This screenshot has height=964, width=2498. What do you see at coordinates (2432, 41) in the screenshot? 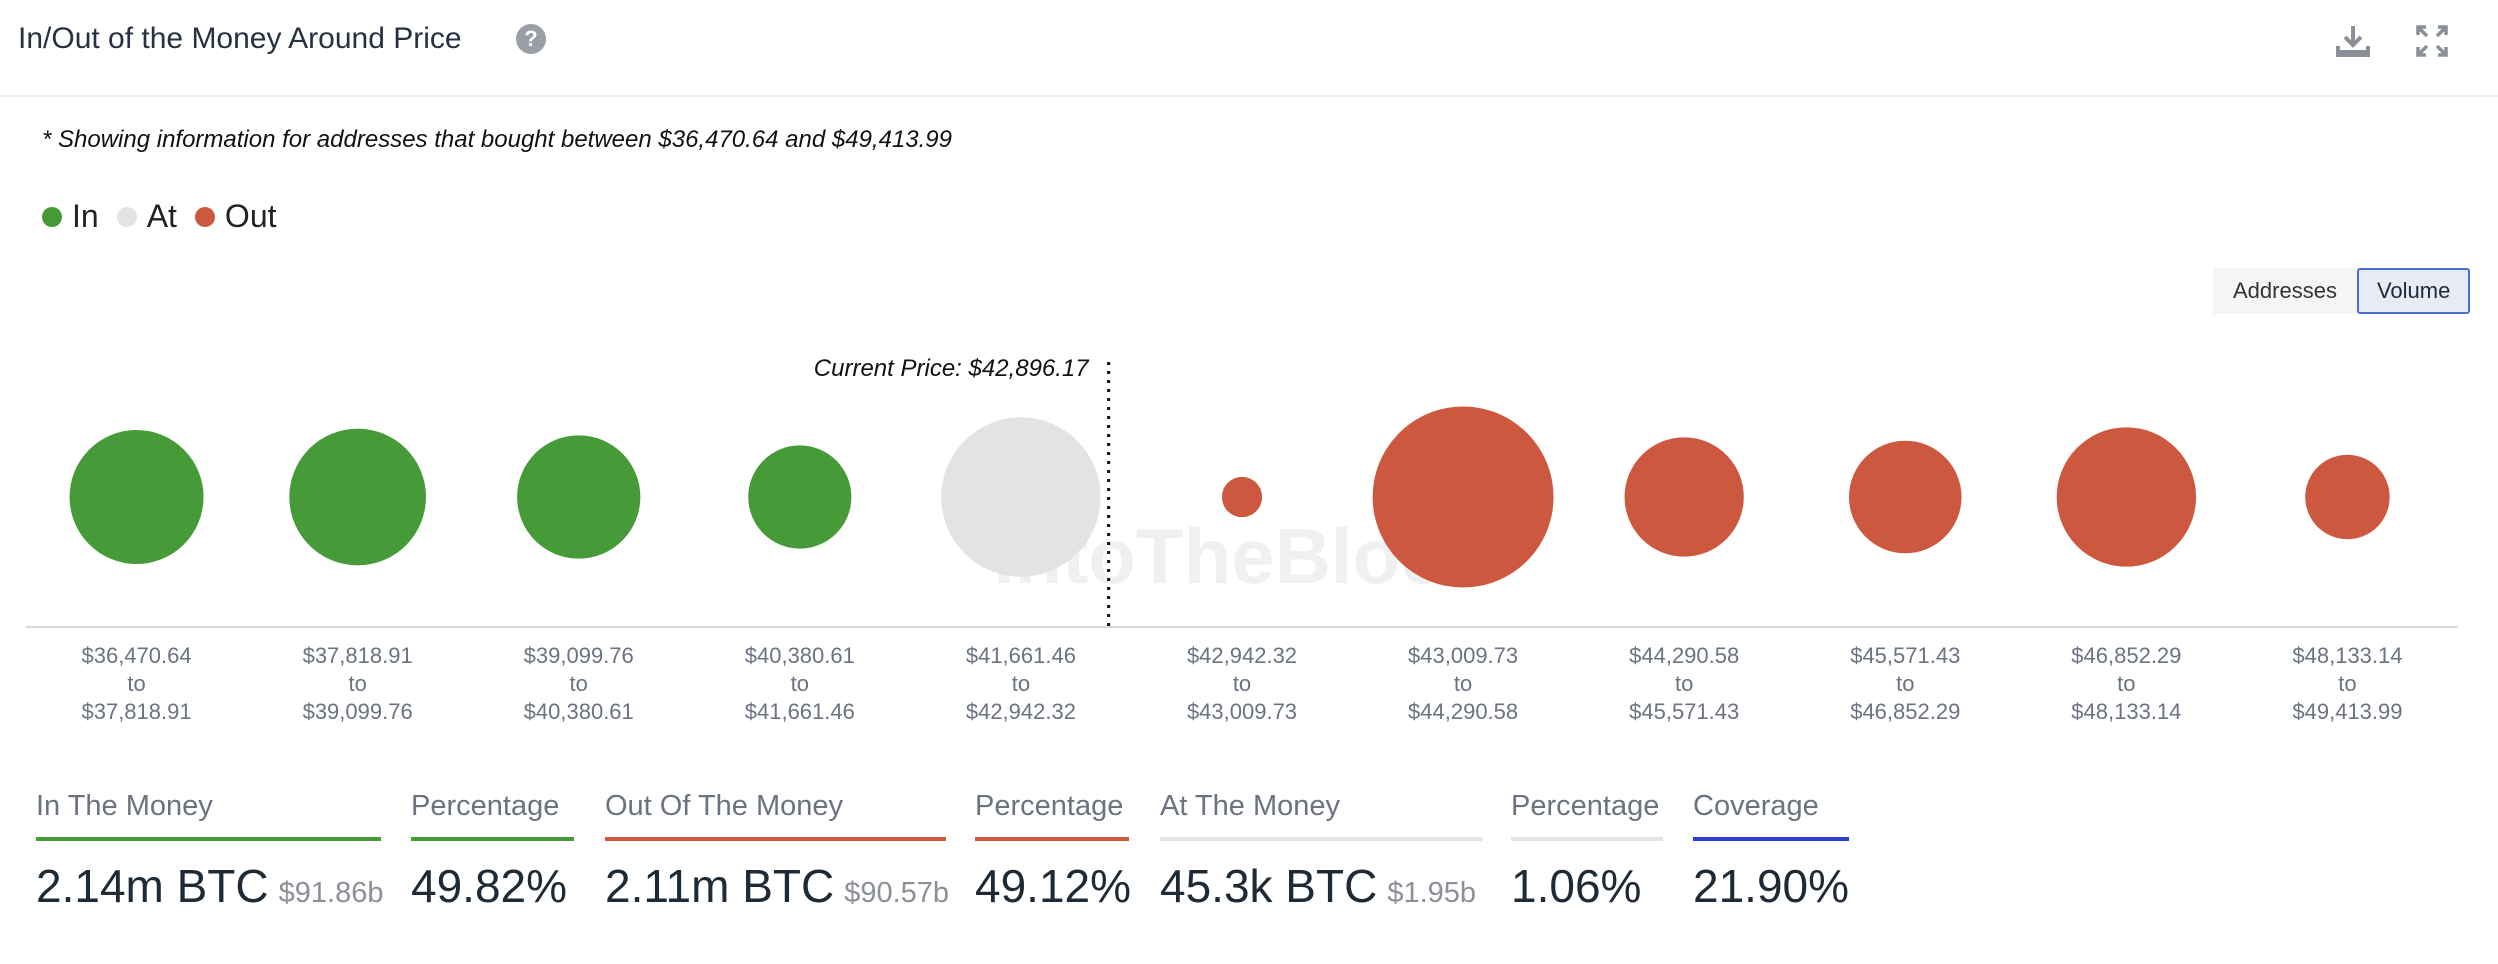
I see `expand-icon` at bounding box center [2432, 41].